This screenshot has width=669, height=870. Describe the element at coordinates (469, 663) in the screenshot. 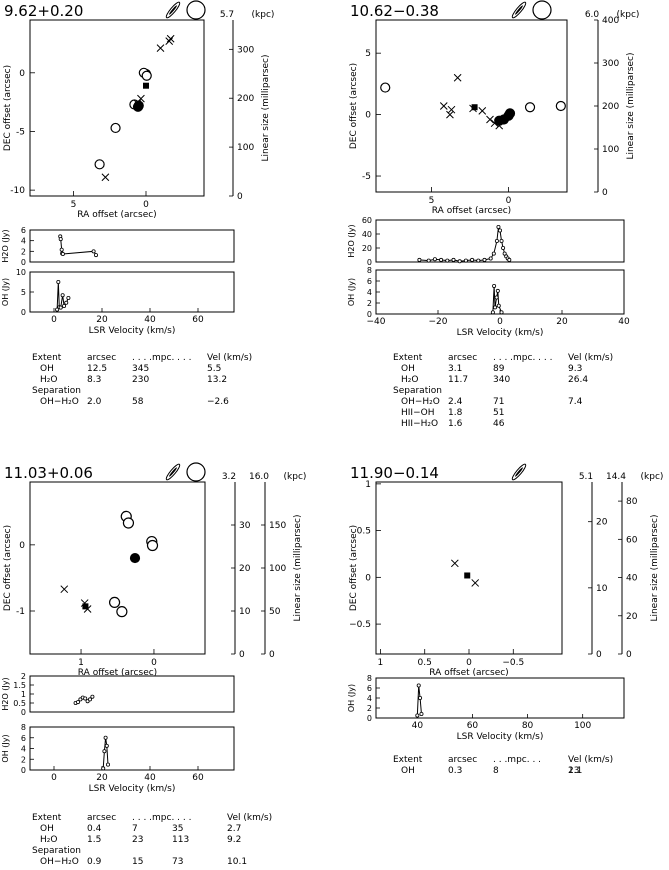

I see `panel4-map-xtick-label: 0` at that location.